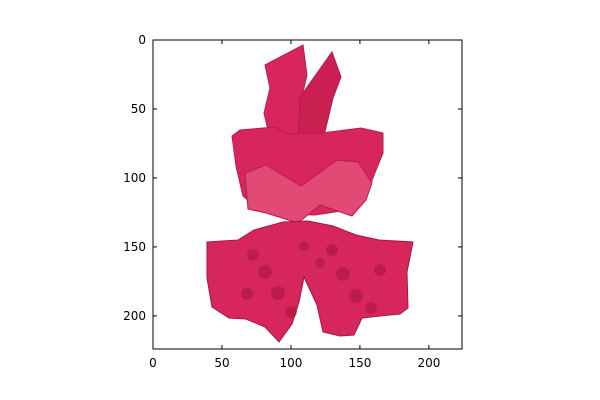 Image resolution: width=600 pixels, height=400 pixels. What do you see at coordinates (221, 363) in the screenshot?
I see `x-tick-label: 50` at bounding box center [221, 363].